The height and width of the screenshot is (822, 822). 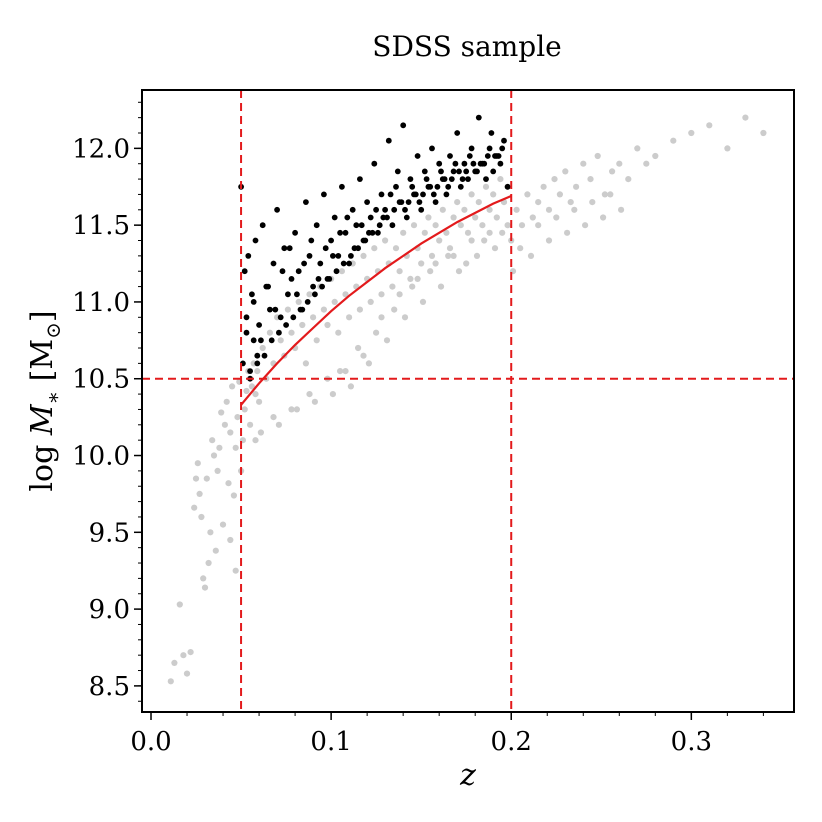 I want to click on x-tick-label: 0.2, so click(x=511, y=742).